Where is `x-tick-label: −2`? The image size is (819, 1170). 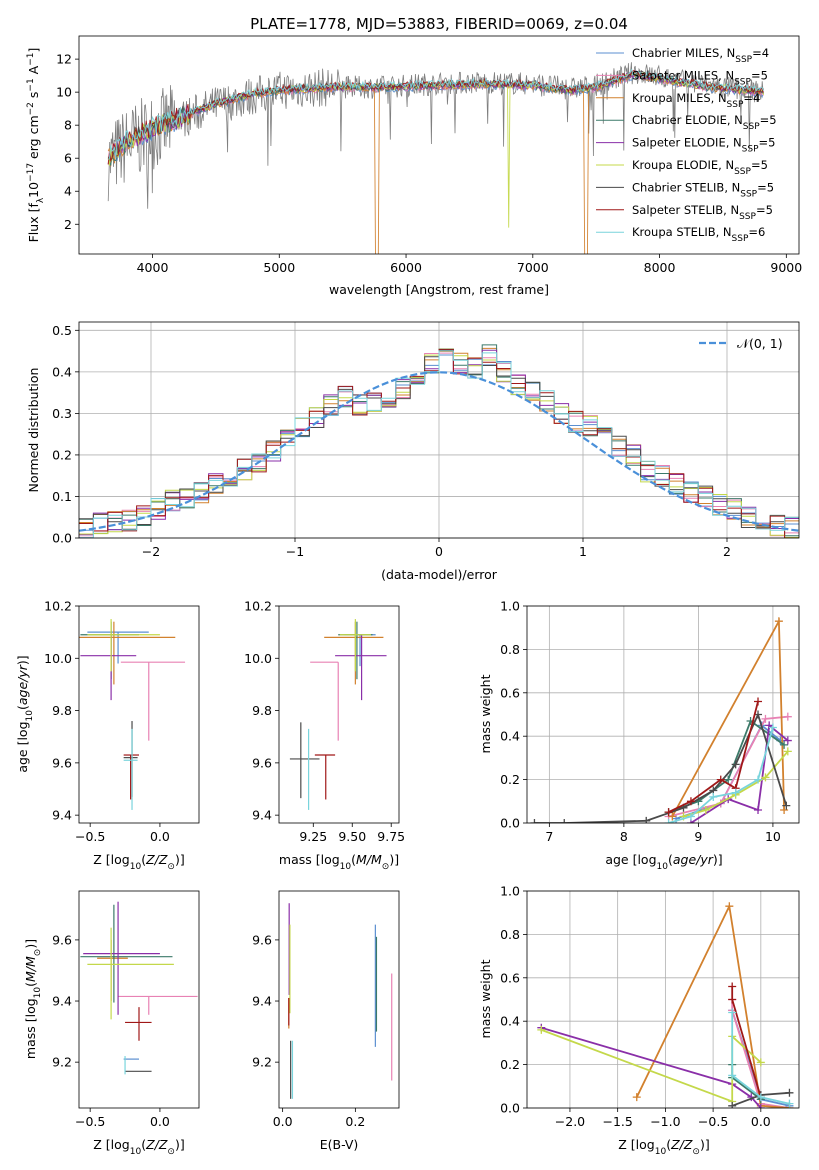 x-tick-label: −2 is located at coordinates (151, 551).